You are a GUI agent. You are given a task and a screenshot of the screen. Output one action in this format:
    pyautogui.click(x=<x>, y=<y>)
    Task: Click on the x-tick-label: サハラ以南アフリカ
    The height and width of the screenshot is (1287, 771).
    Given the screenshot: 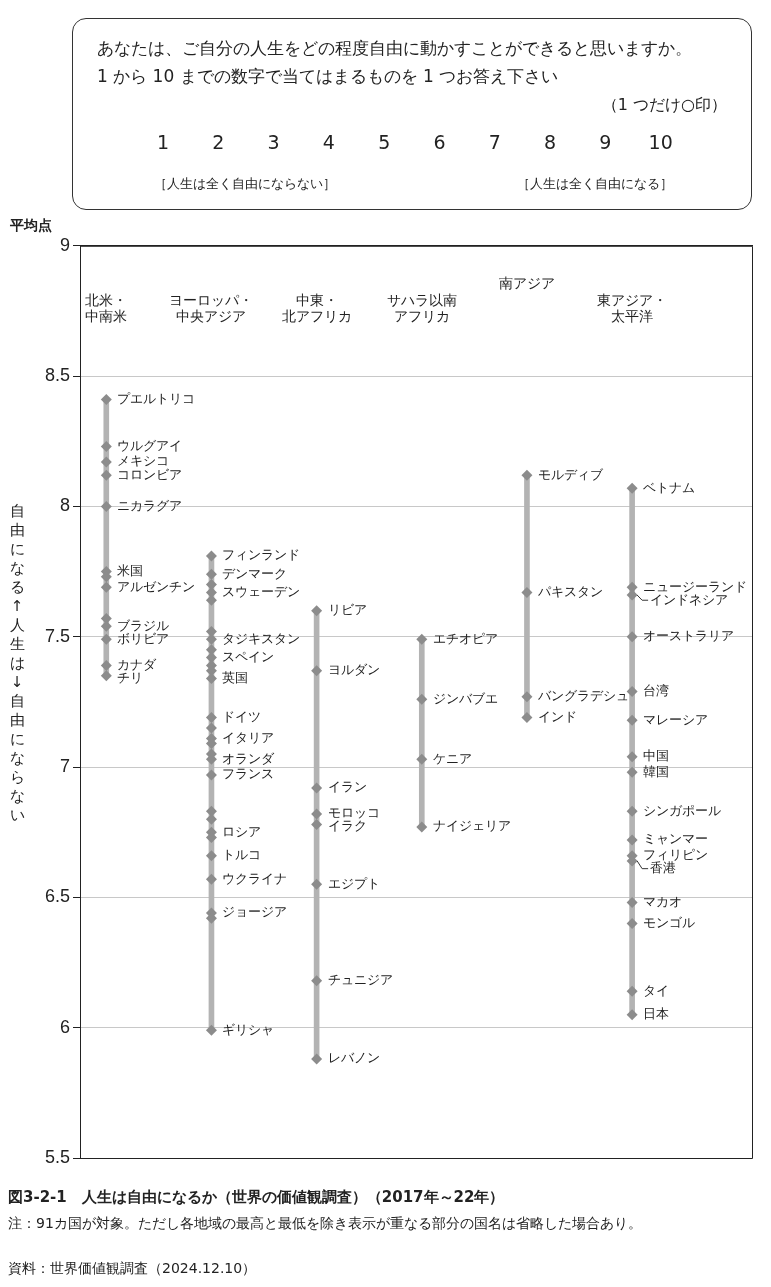 What is the action you would take?
    pyautogui.click(x=421, y=308)
    